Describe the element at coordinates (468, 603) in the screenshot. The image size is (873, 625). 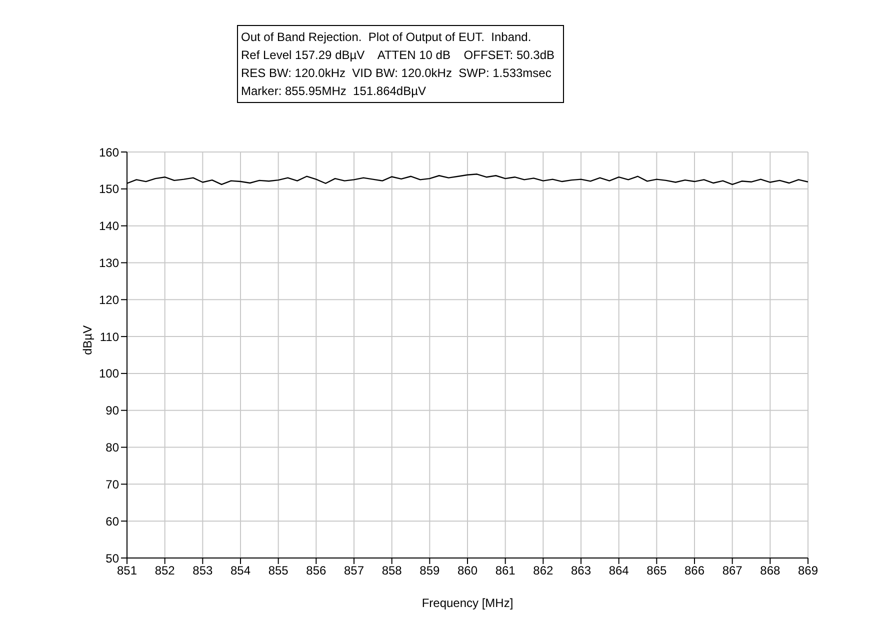
I see `x-axis-title: Frequency [MHz]` at that location.